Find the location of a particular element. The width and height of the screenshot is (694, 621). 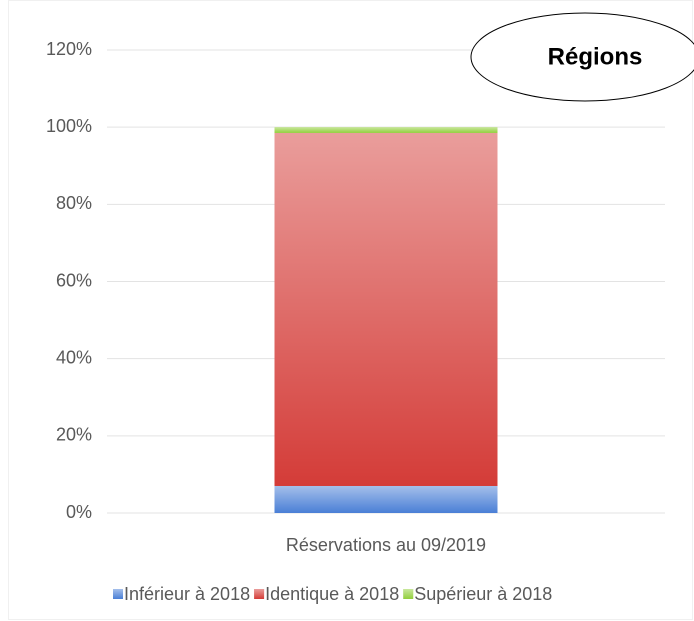

annotation-ellipse is located at coordinates (582, 57).